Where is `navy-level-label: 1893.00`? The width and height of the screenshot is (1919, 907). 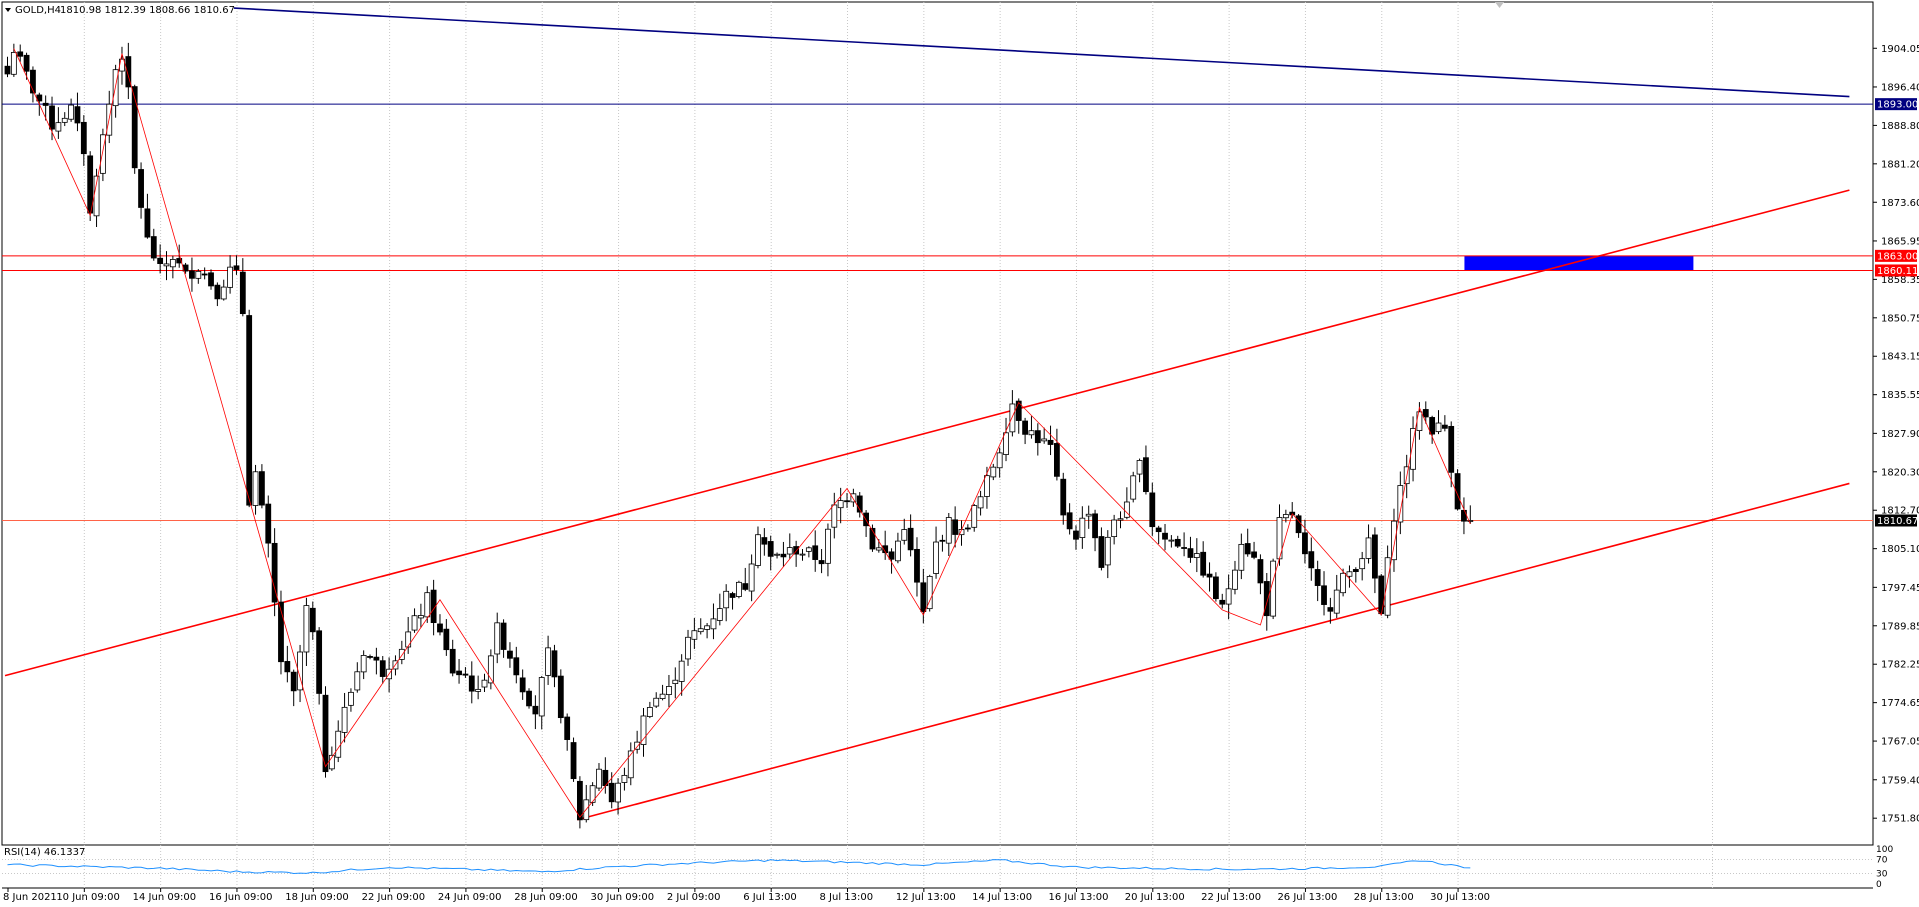
navy-level-label: 1893.00 is located at coordinates (1897, 105).